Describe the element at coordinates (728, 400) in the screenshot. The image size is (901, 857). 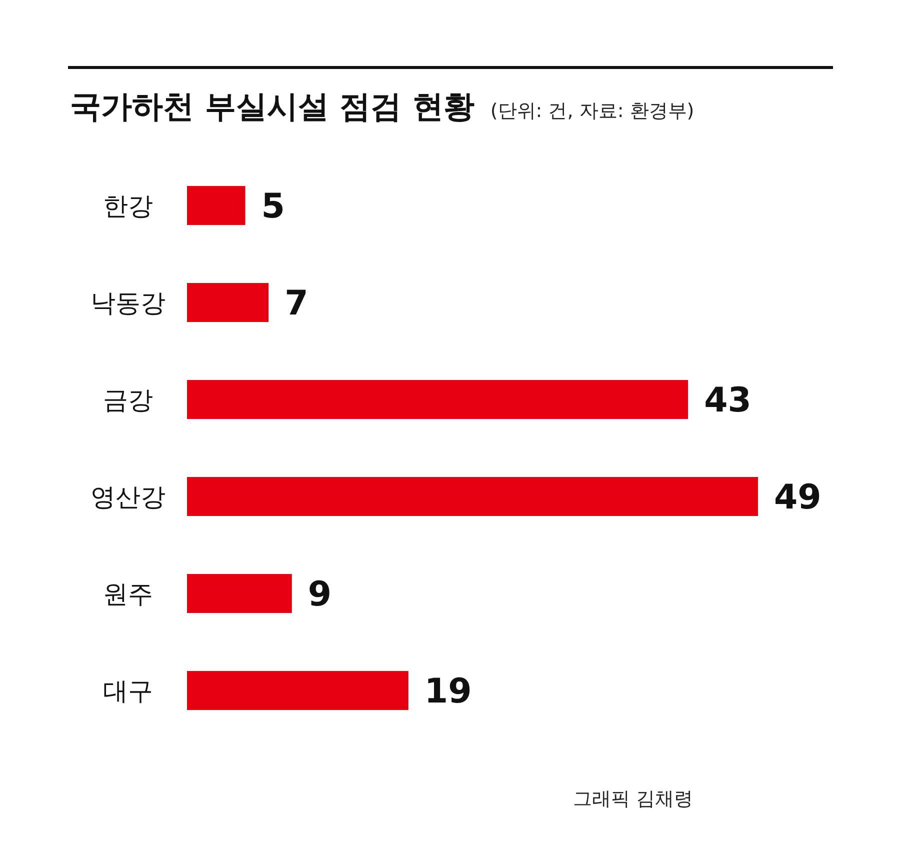
I see `data-label: 43` at that location.